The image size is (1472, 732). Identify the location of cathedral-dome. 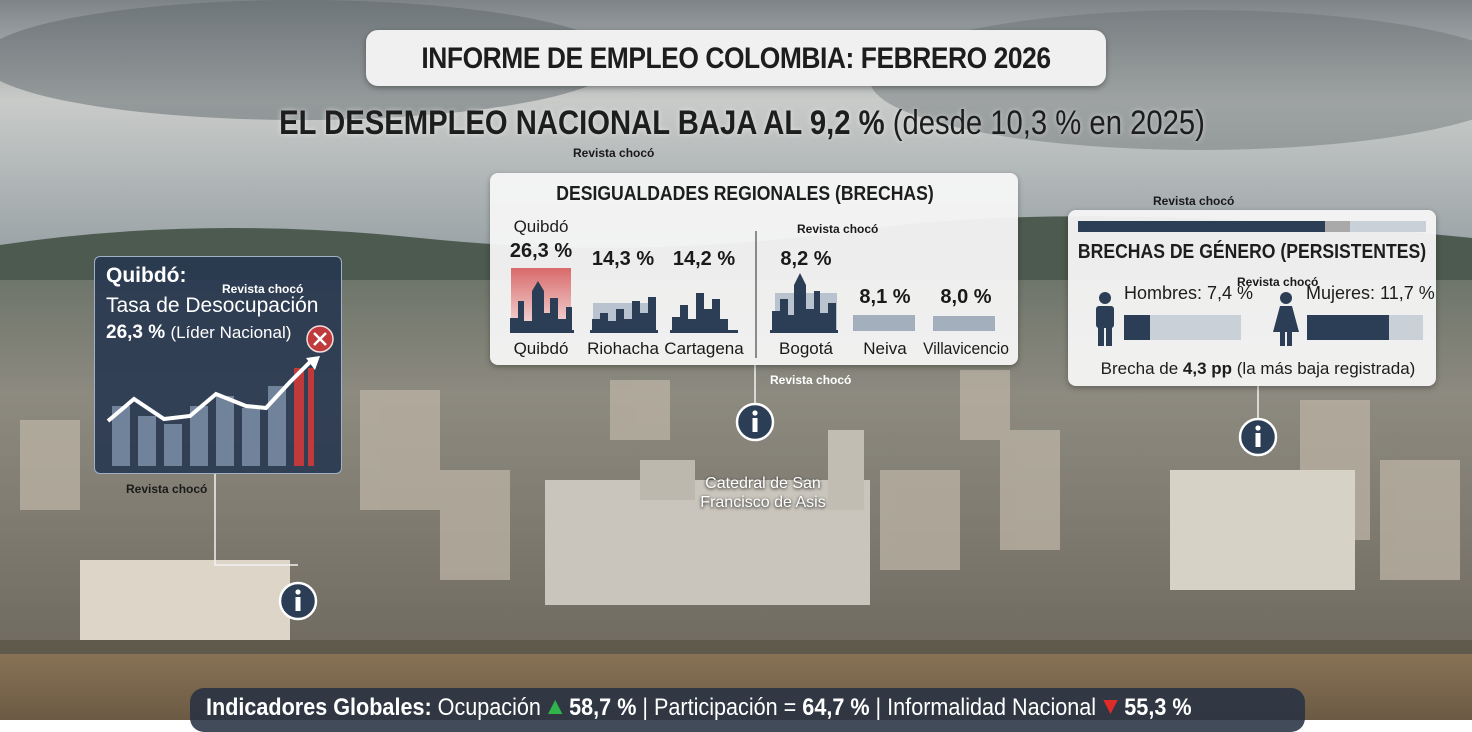
(667, 480).